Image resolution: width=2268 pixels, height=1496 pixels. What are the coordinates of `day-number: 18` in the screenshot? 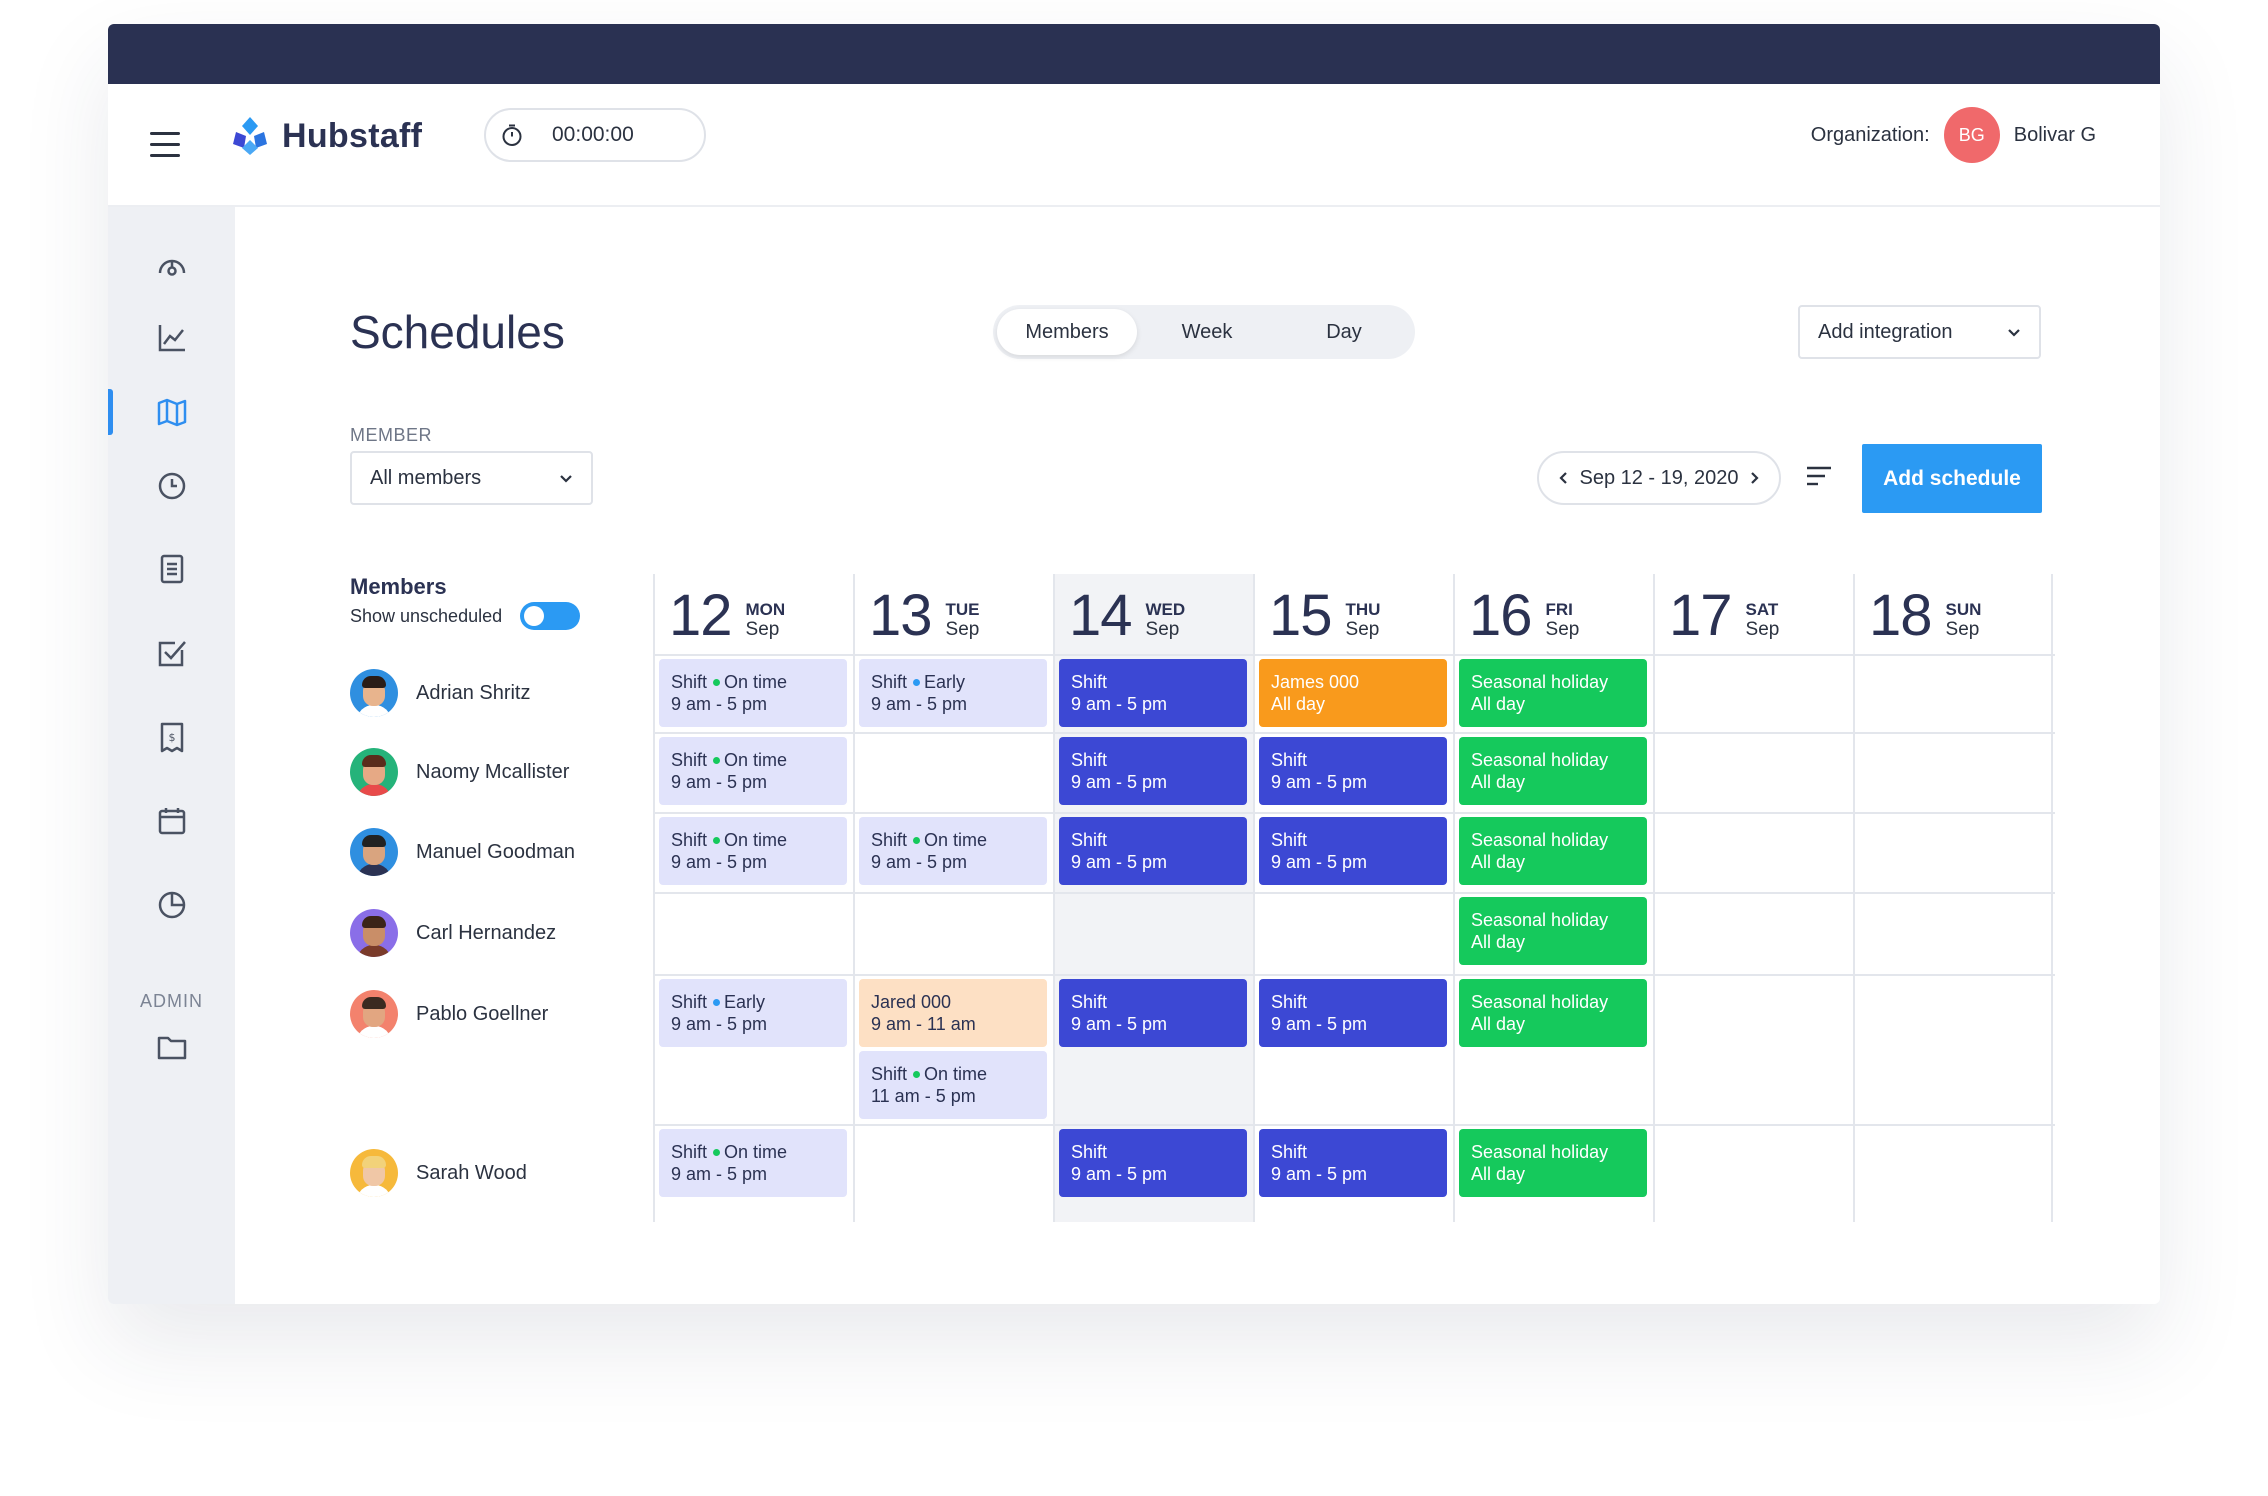 It's located at (1901, 615).